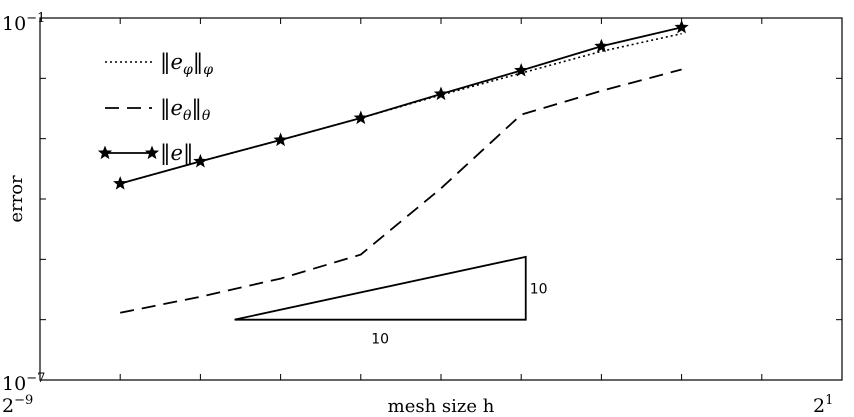 The width and height of the screenshot is (854, 417). Describe the element at coordinates (185, 110) in the screenshot. I see `legend-label: ‖eθ‖θ` at that location.